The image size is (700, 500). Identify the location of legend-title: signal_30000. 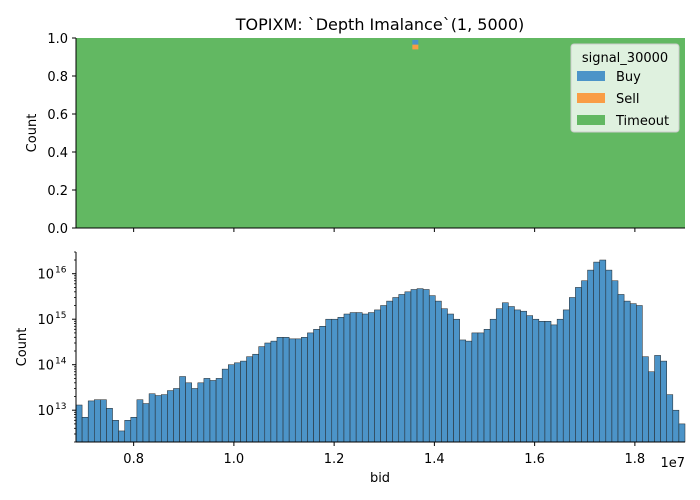
(625, 58).